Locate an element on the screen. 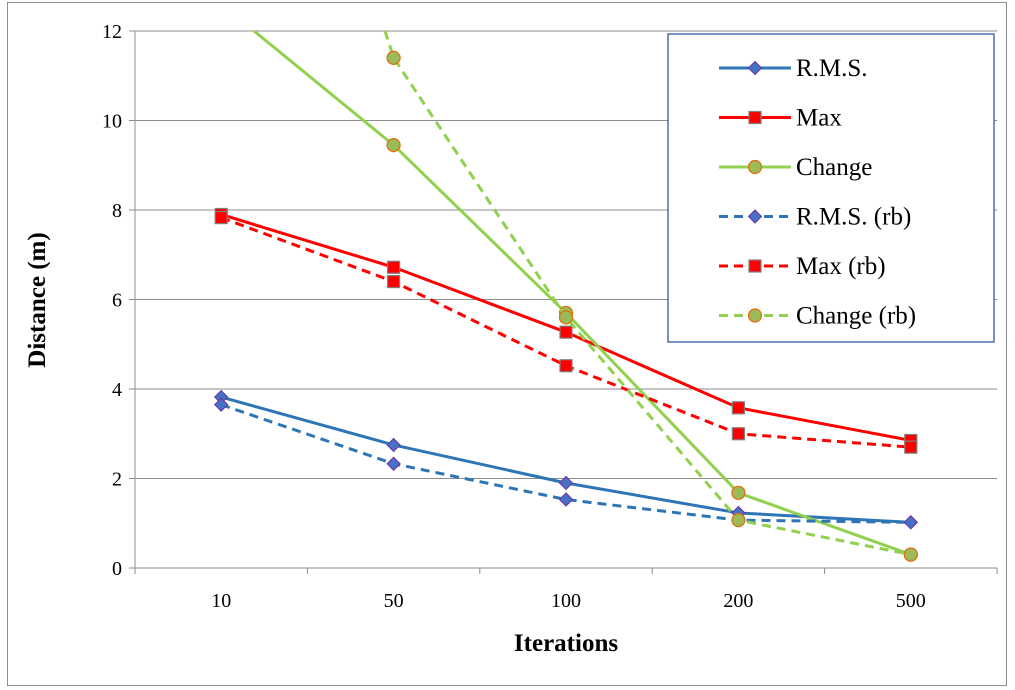 The width and height of the screenshot is (1015, 690). series-r-m-s is located at coordinates (566, 459).